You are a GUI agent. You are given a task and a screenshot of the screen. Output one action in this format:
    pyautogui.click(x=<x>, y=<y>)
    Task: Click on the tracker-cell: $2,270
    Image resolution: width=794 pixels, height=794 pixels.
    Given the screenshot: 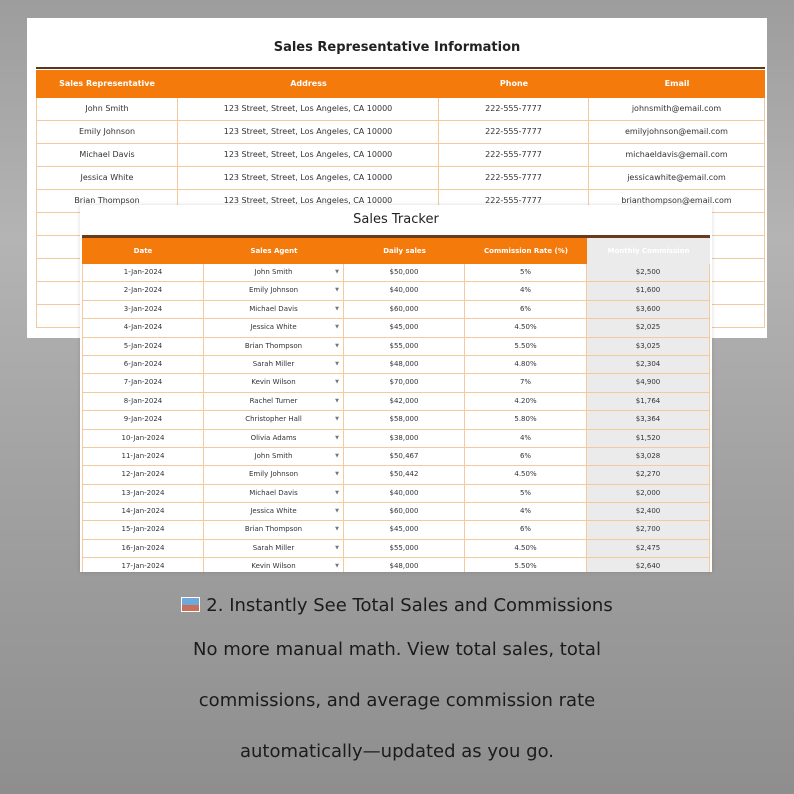 What is the action you would take?
    pyautogui.click(x=648, y=475)
    